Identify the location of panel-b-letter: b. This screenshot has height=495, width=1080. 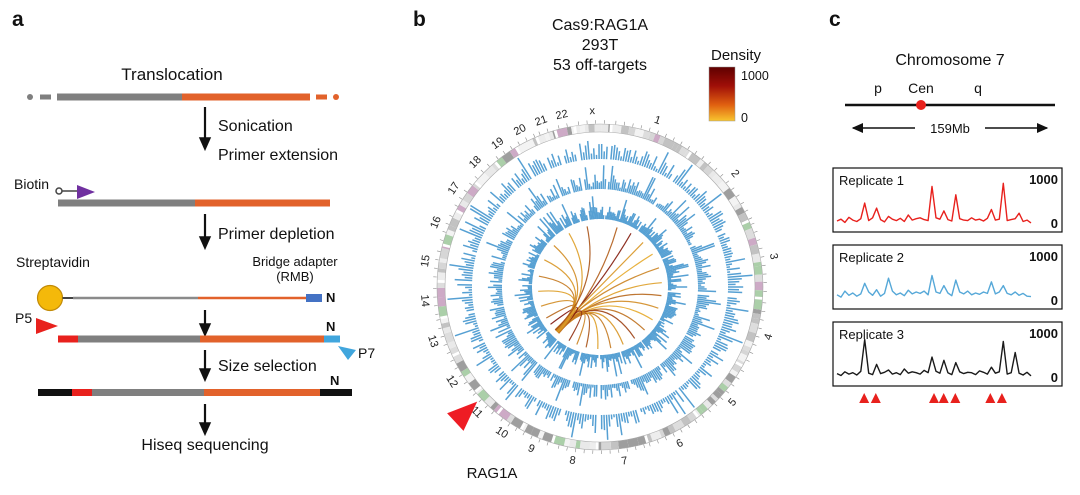
(419, 19).